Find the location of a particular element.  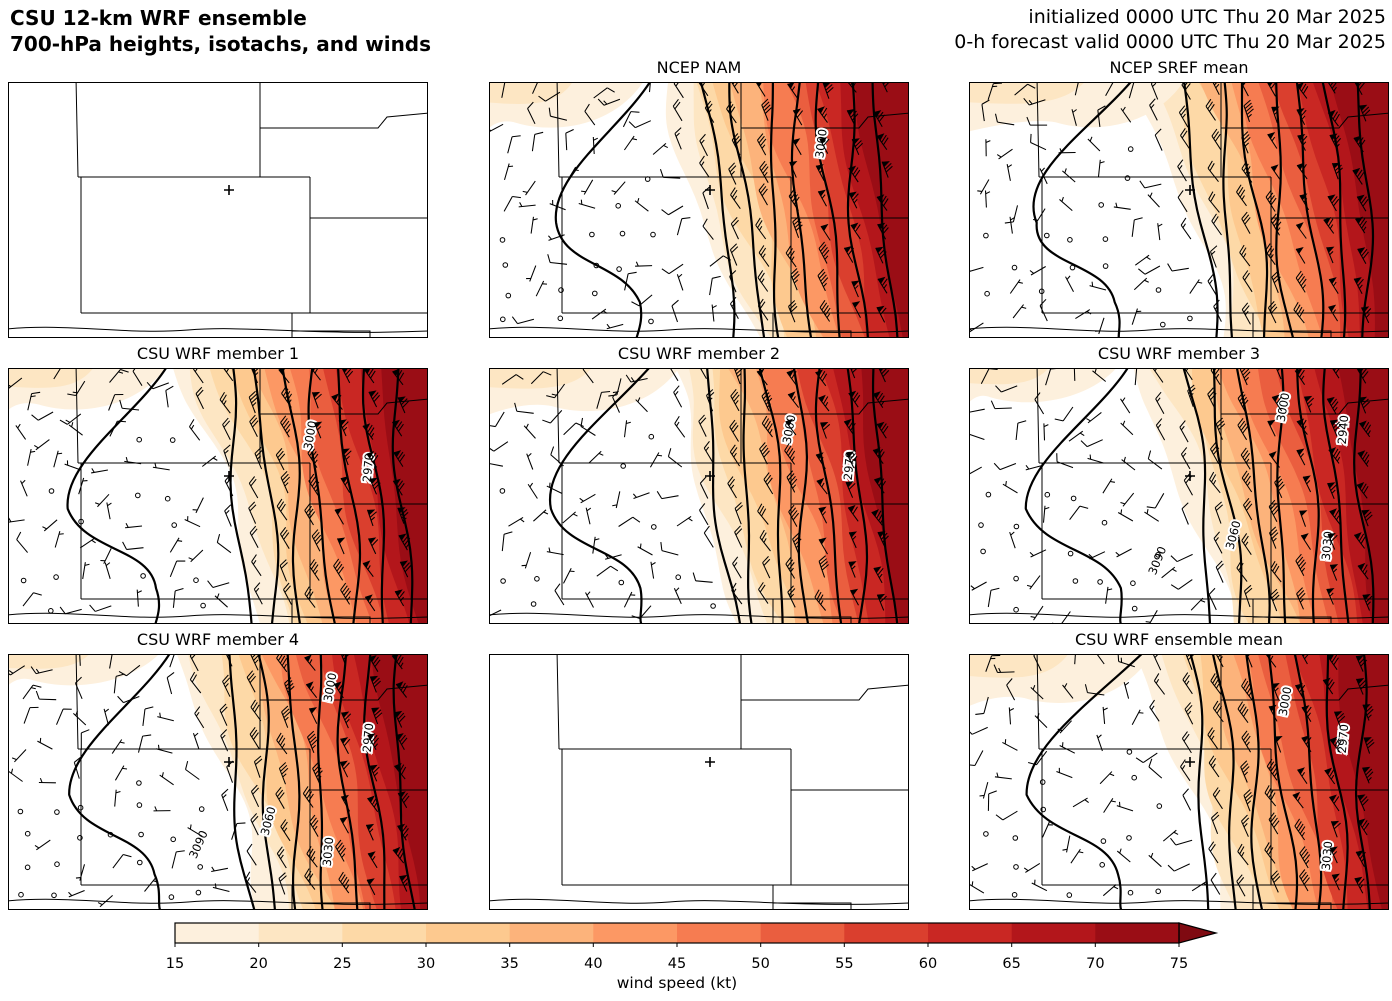

map-canvas: 3000 is located at coordinates (699, 210).